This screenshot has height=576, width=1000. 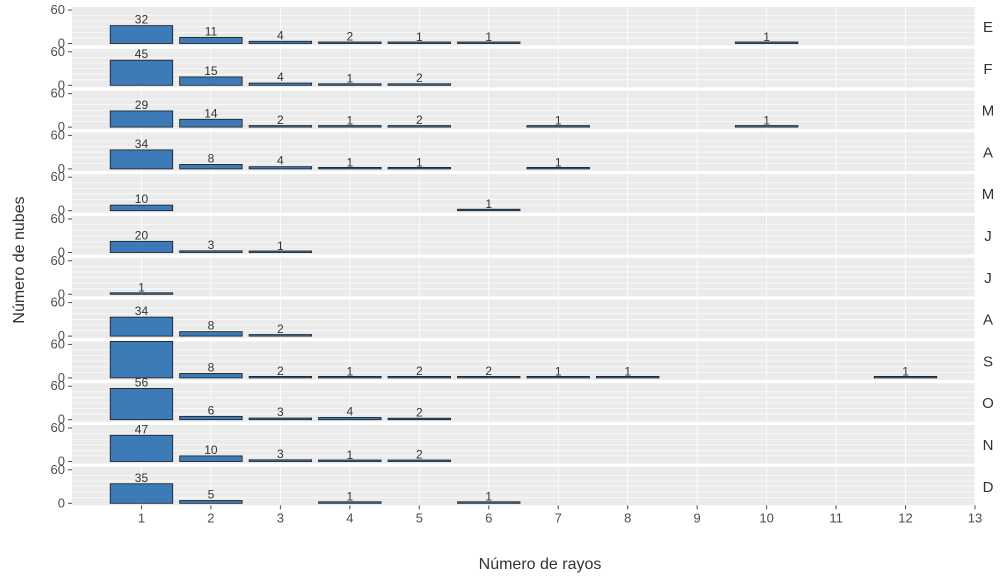 What do you see at coordinates (540, 564) in the screenshot?
I see `x-axis-title: Número de rayos` at bounding box center [540, 564].